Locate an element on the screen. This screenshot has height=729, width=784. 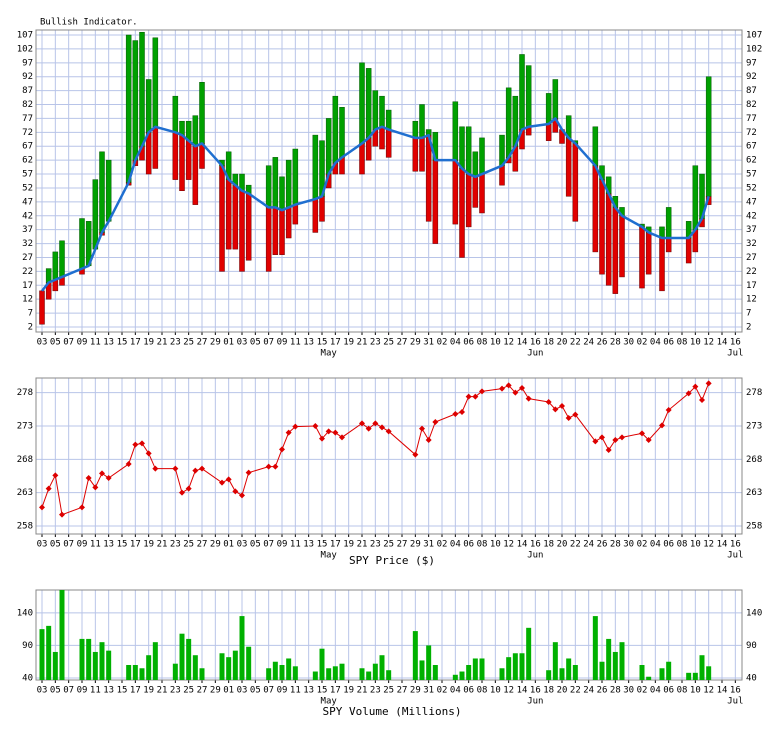
y-tick-label: 2 is located at coordinates (30, 327).